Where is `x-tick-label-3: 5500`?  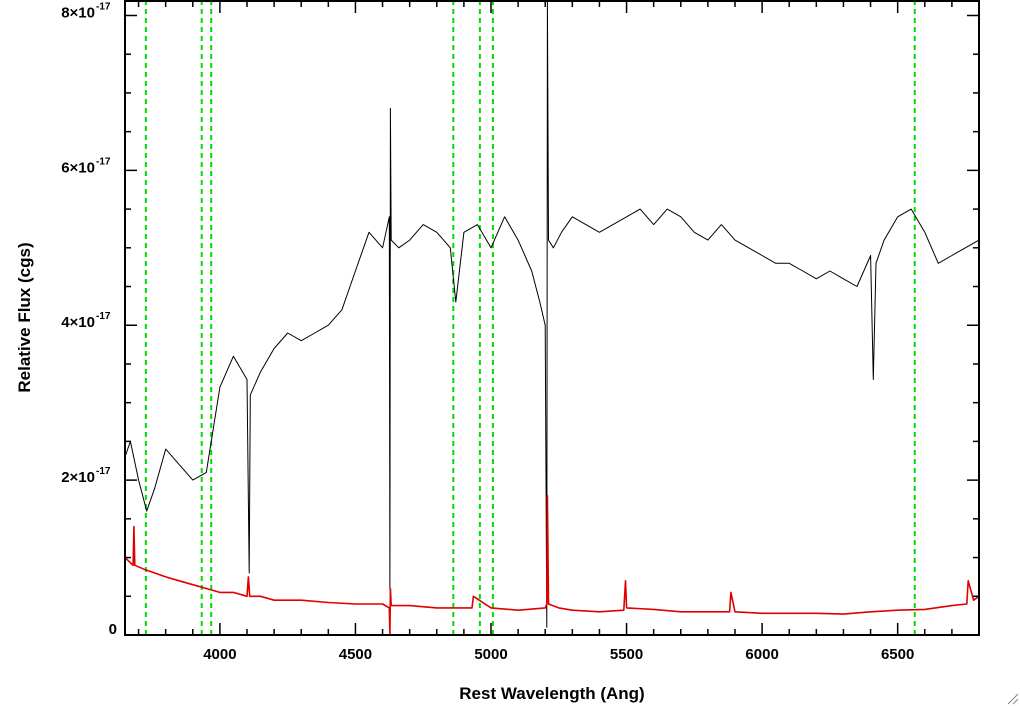 x-tick-label-3: 5500 is located at coordinates (626, 654).